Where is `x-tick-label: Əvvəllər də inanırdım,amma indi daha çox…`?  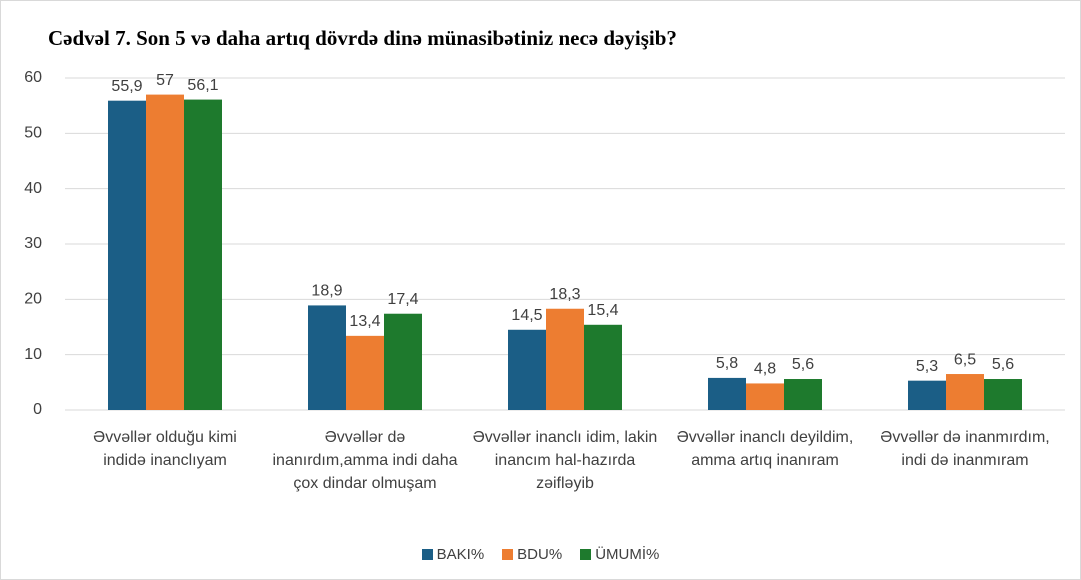 x-tick-label: Əvvəllər də inanırdım,amma indi daha çox… is located at coordinates (365, 460).